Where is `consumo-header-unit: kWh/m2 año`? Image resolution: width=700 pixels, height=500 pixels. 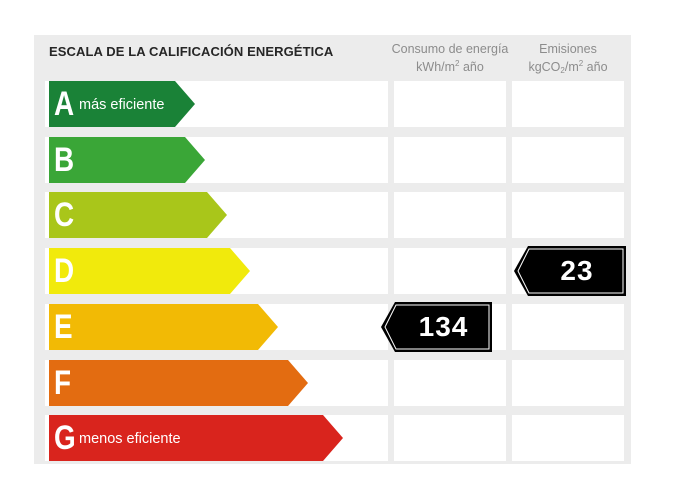 consumo-header-unit: kWh/m2 año is located at coordinates (450, 67).